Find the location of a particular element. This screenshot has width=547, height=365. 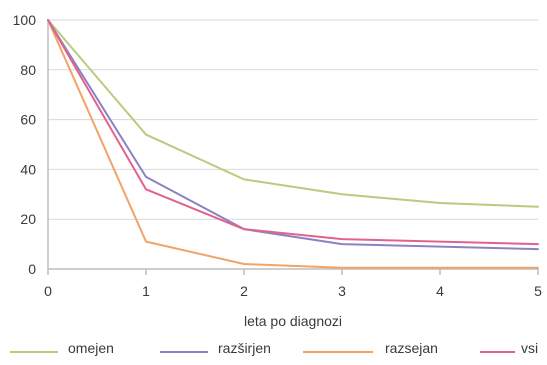

y-tick-label: 20 is located at coordinates (28, 219).